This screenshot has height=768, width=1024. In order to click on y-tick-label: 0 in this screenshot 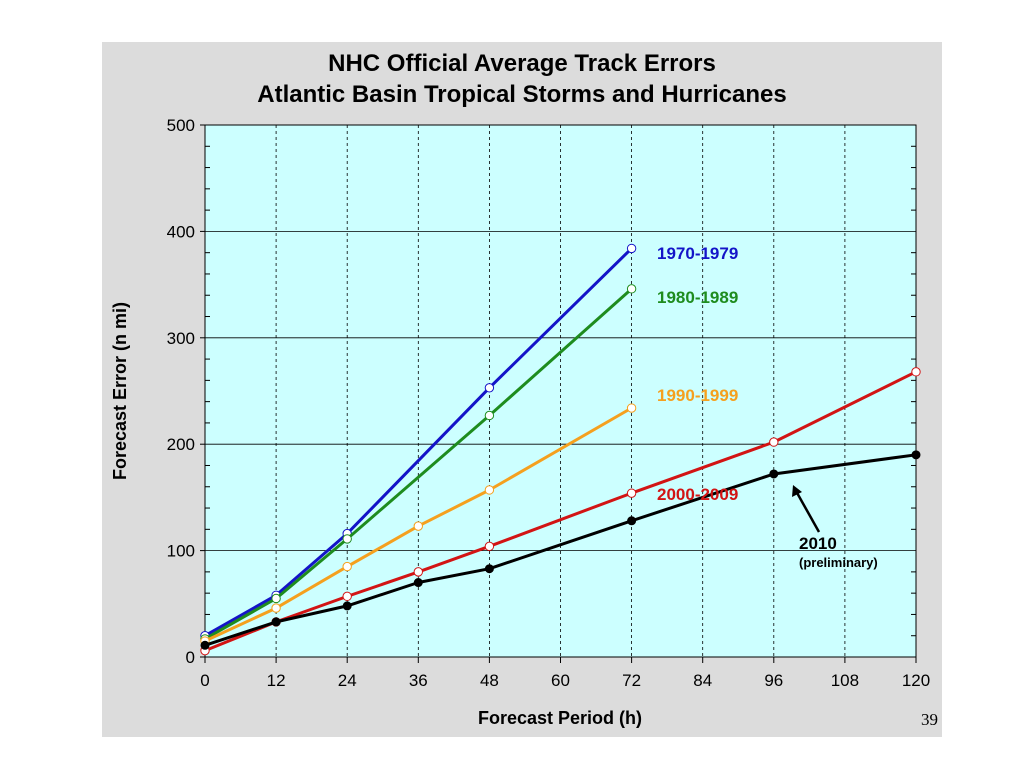, I will do `click(190, 657)`.